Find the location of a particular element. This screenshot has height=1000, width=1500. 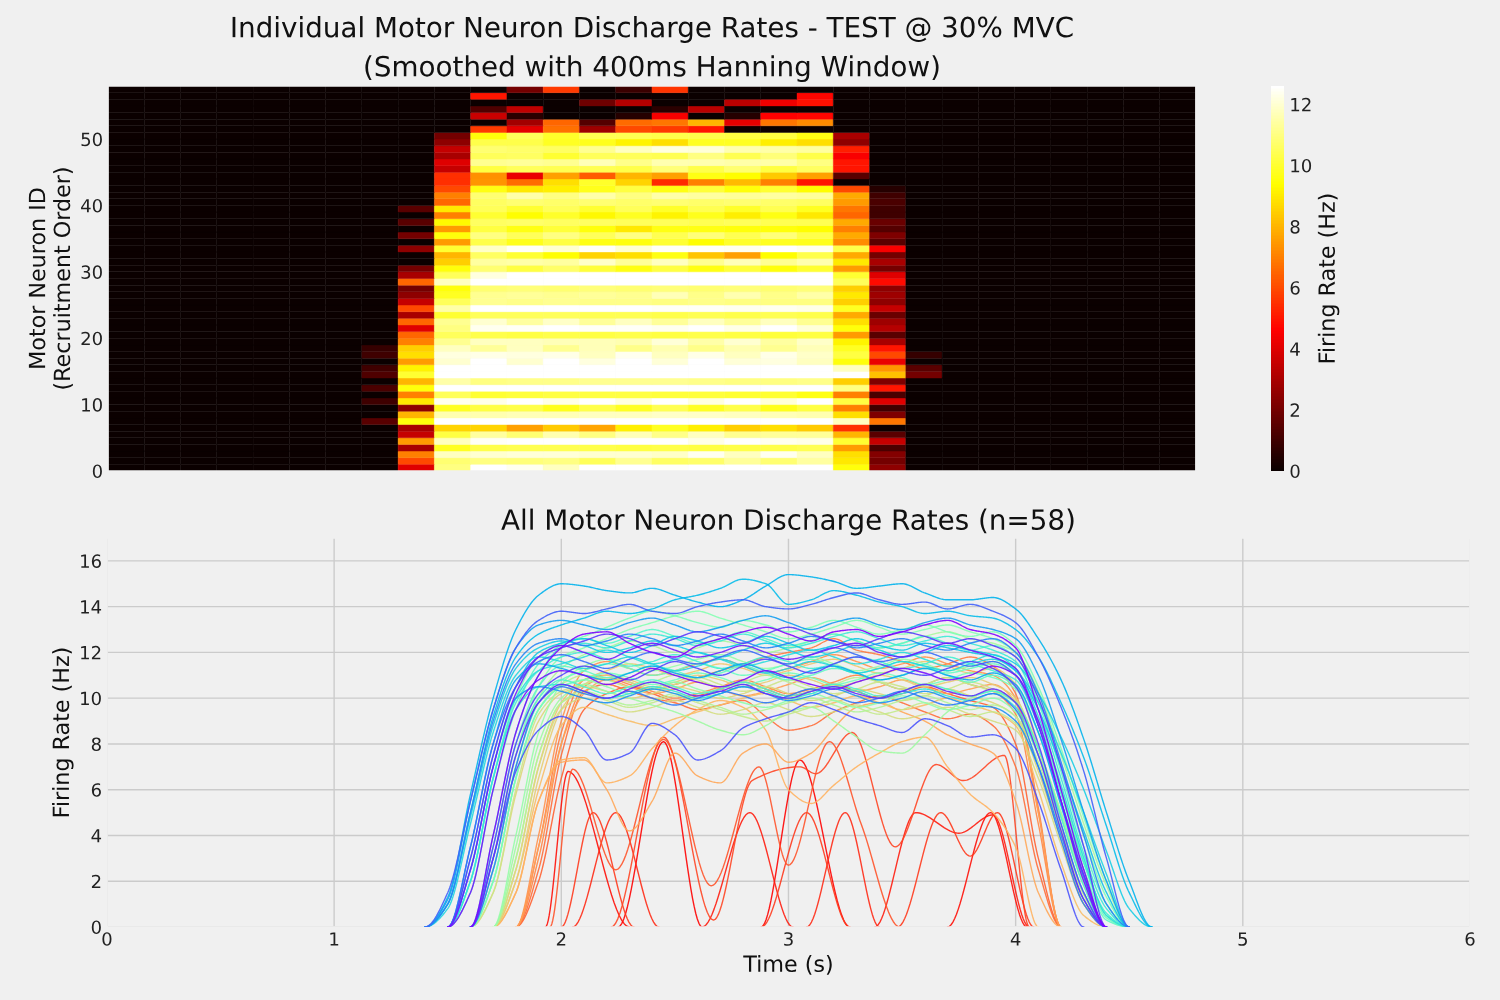

y-tick-label: 8 is located at coordinates (96, 744).